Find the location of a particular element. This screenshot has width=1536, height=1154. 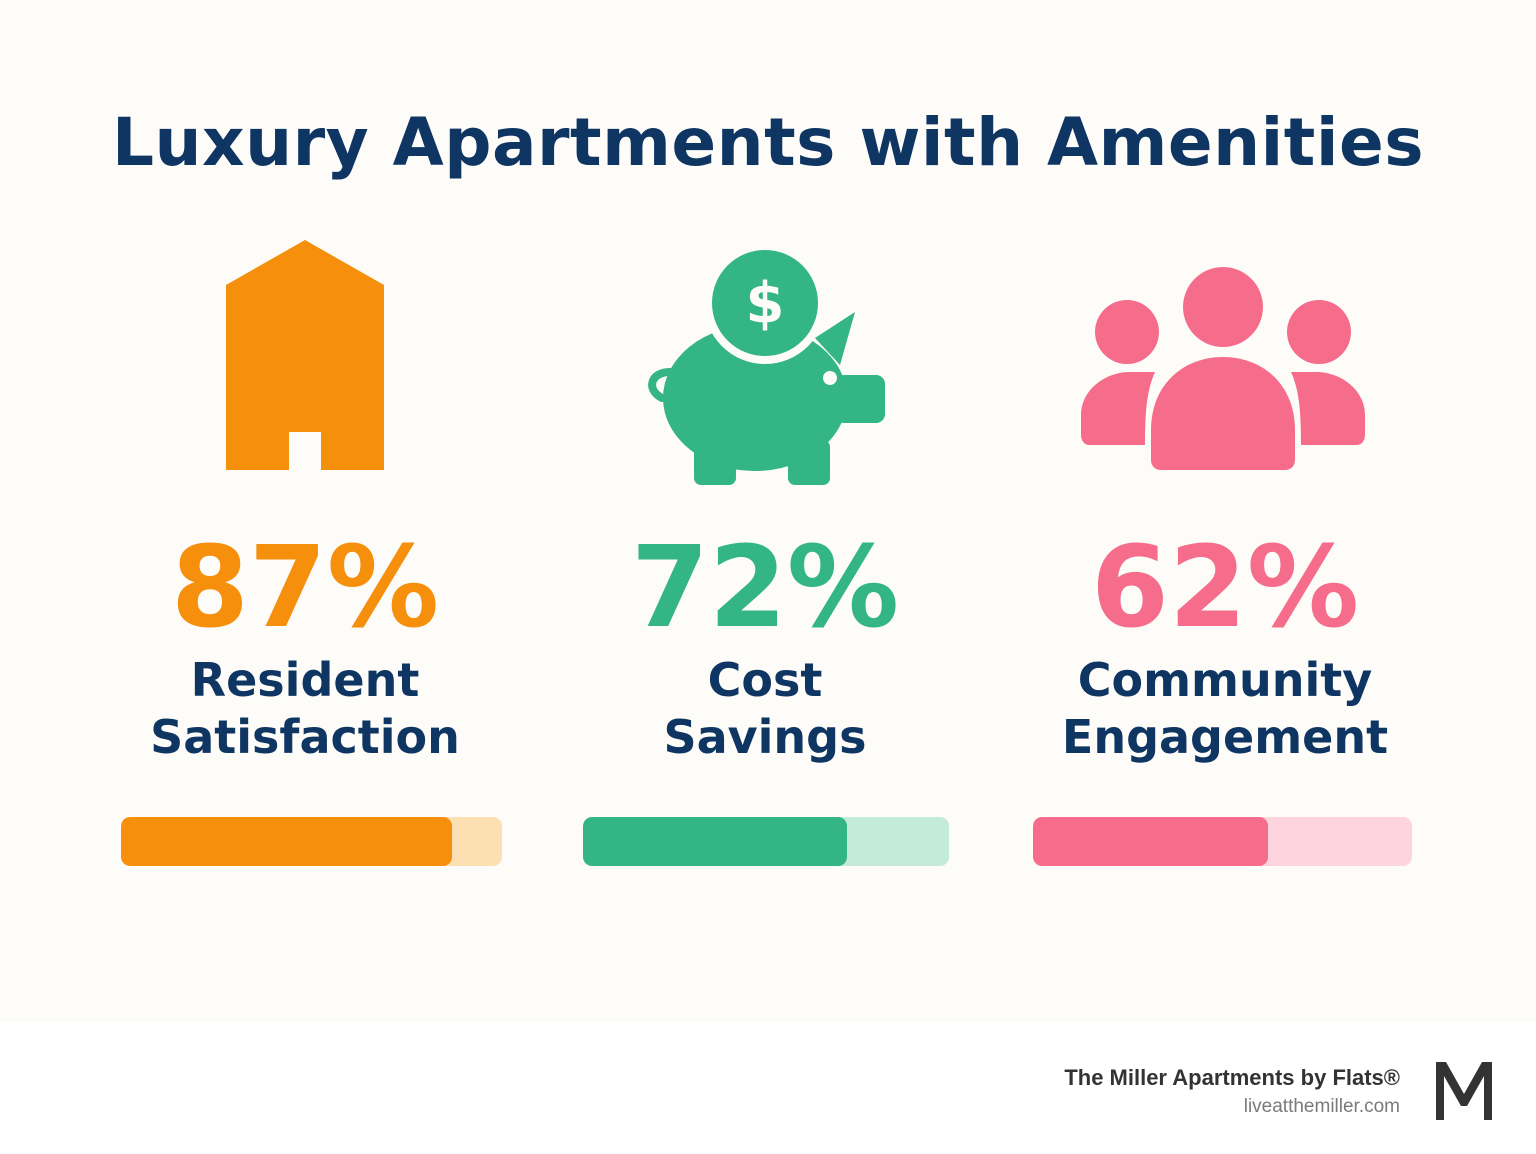

page-title: Luxury Apartments with Amenities is located at coordinates (768, 142).